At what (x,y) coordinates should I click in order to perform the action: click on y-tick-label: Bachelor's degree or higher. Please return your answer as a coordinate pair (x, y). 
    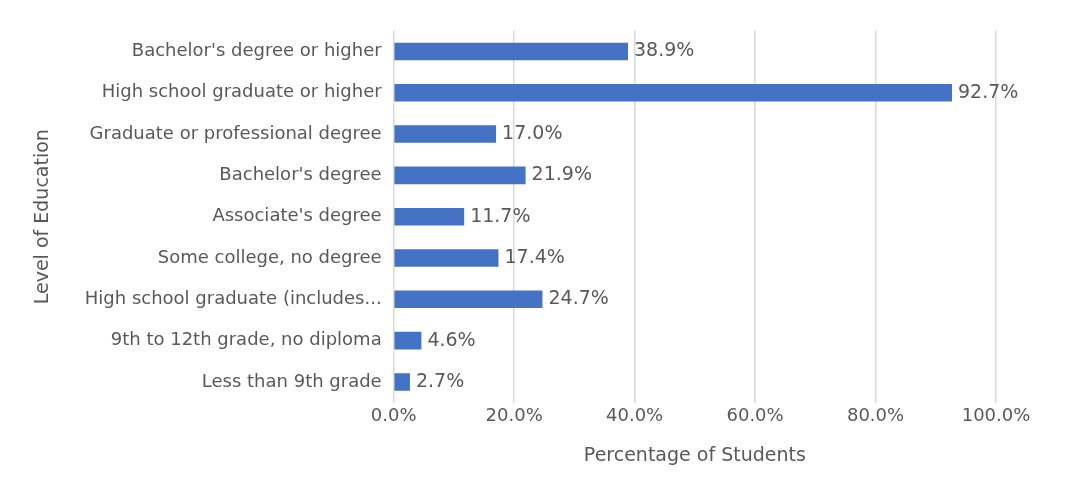
    Looking at the image, I should click on (257, 50).